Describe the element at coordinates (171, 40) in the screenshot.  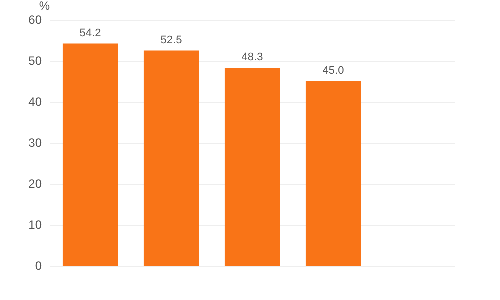
I see `data-label: 52.5` at that location.